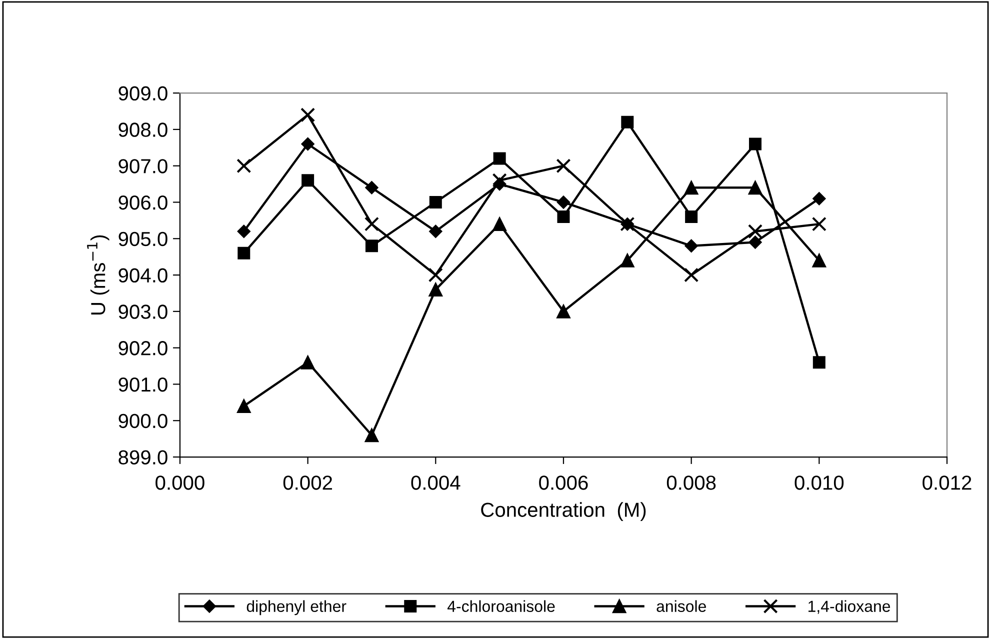 Image resolution: width=991 pixels, height=639 pixels. Describe the element at coordinates (296, 608) in the screenshot. I see `legend-label: diphenyl ether` at that location.